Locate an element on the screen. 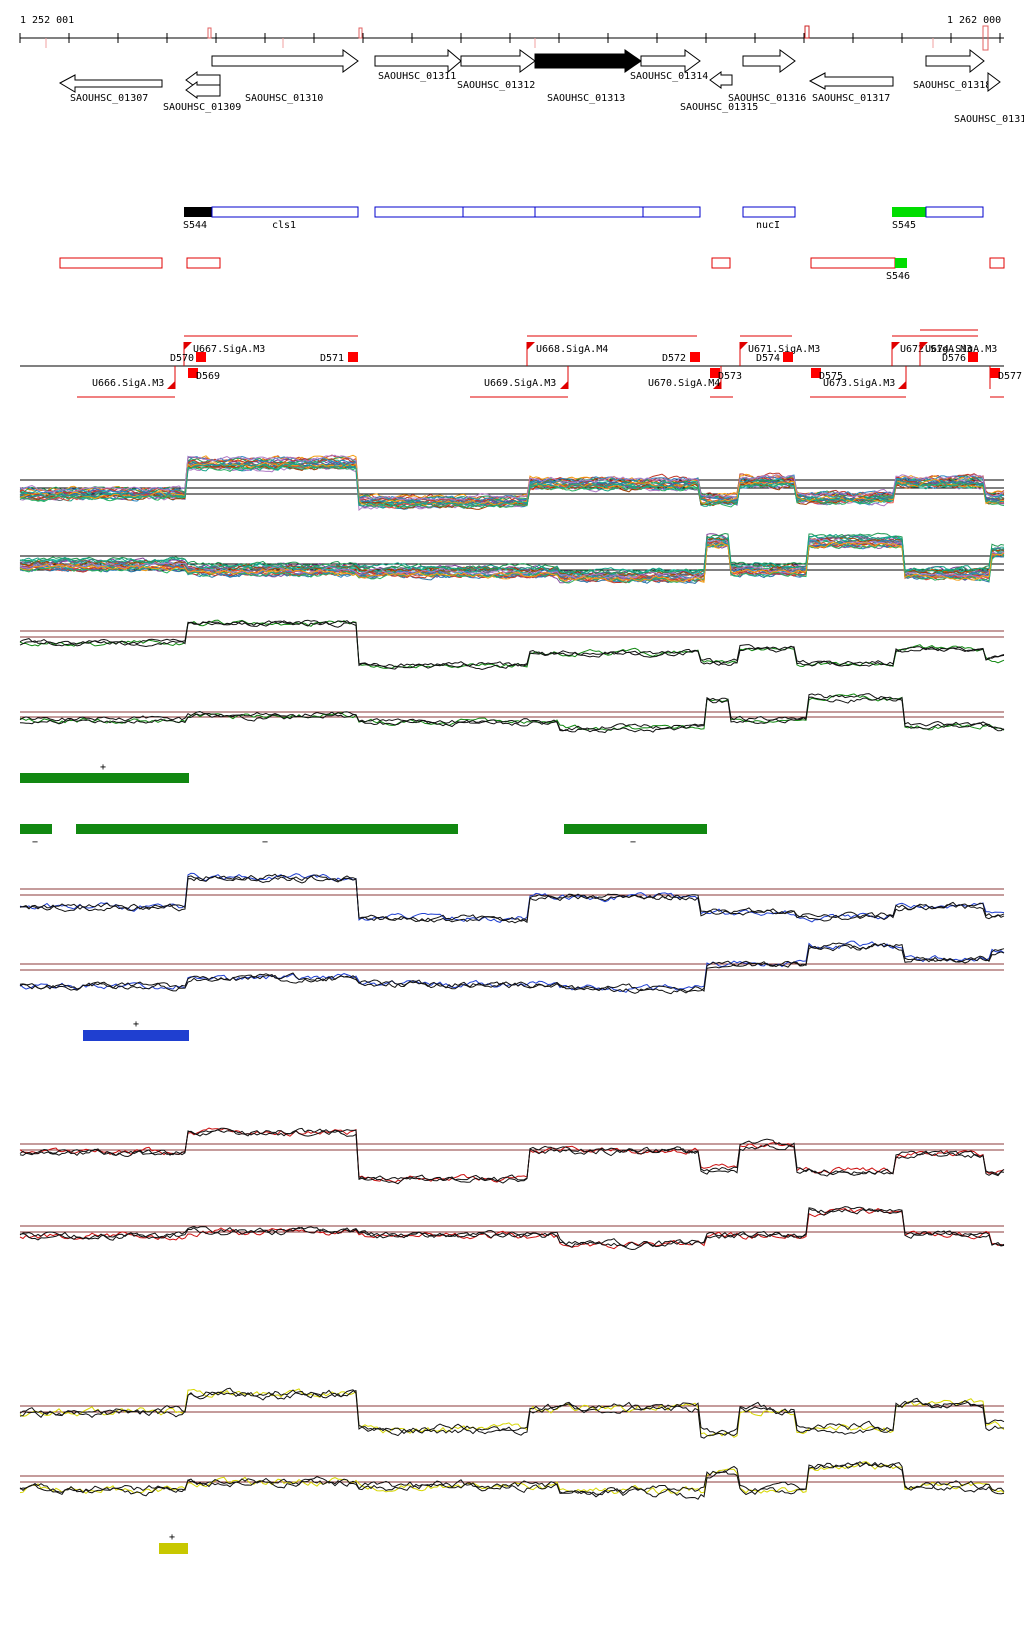  gene-label: SAOUHSC_01318 is located at coordinates (952, 85).